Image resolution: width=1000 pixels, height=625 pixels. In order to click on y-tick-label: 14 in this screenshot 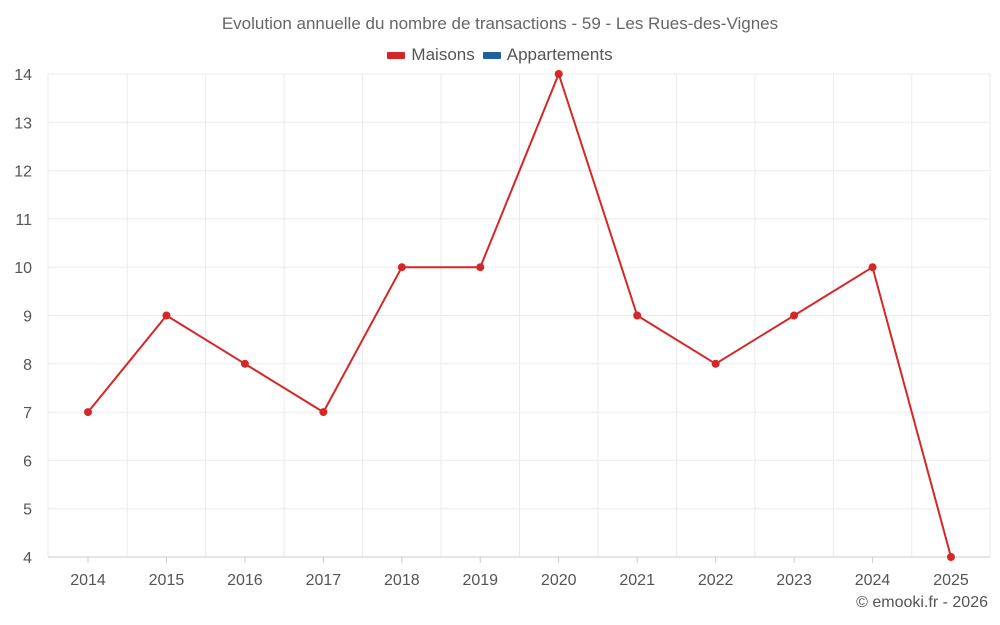, I will do `click(23, 75)`.